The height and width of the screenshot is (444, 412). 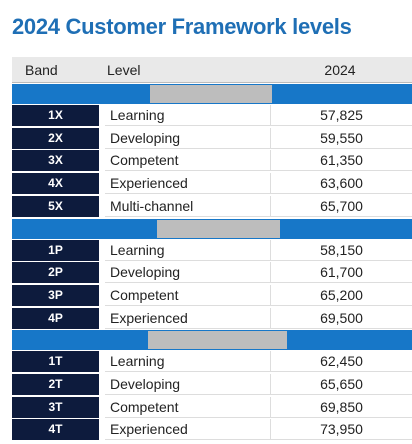 I want to click on band-cell: 1P, so click(x=55, y=250).